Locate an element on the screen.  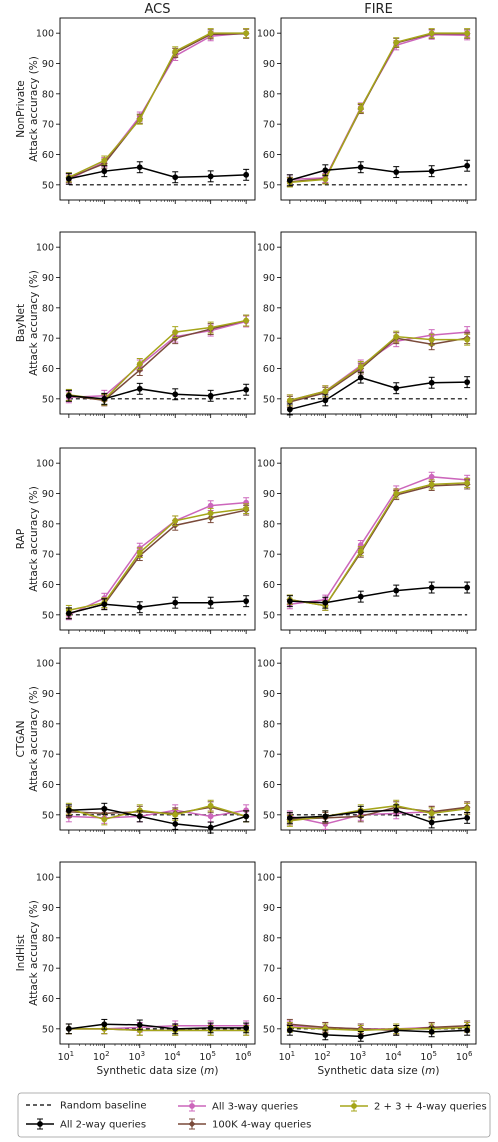
x-tick-label: 104 is located at coordinates (172, 1056).